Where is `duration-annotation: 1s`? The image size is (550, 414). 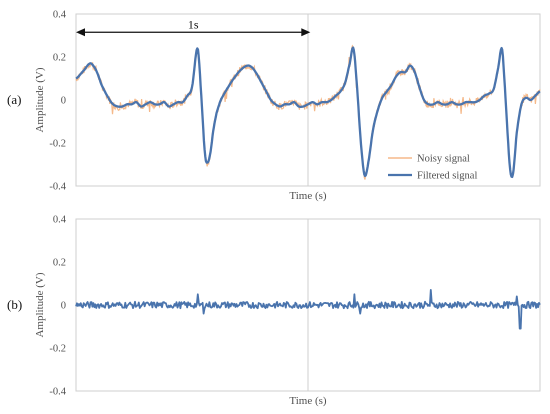 duration-annotation: 1s is located at coordinates (193, 27).